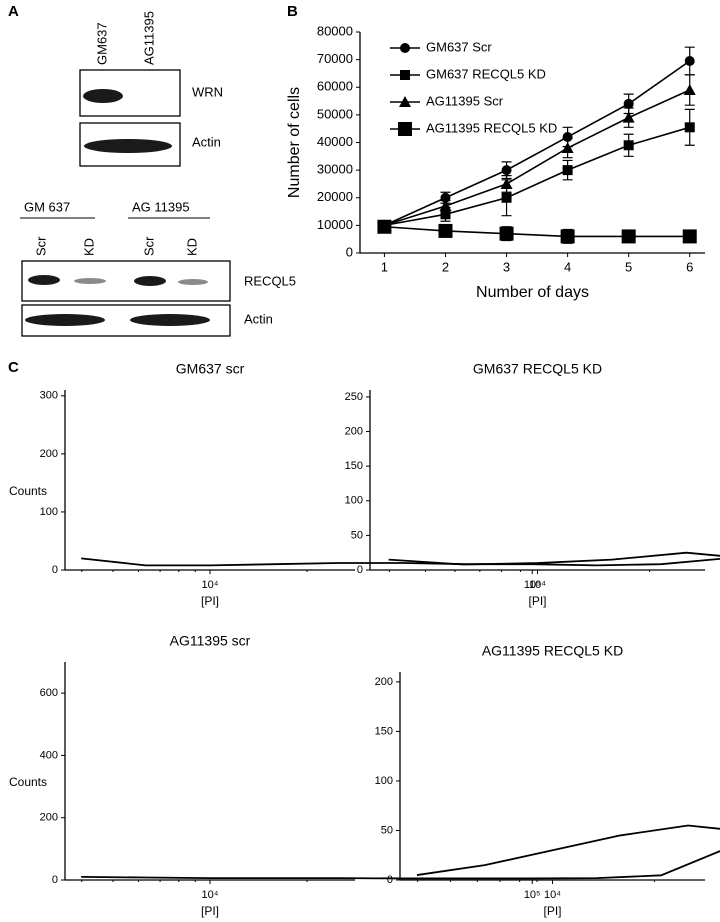 This screenshot has height=922, width=720. What do you see at coordinates (210, 369) in the screenshot?
I see `chart-title: GM637 scr` at bounding box center [210, 369].